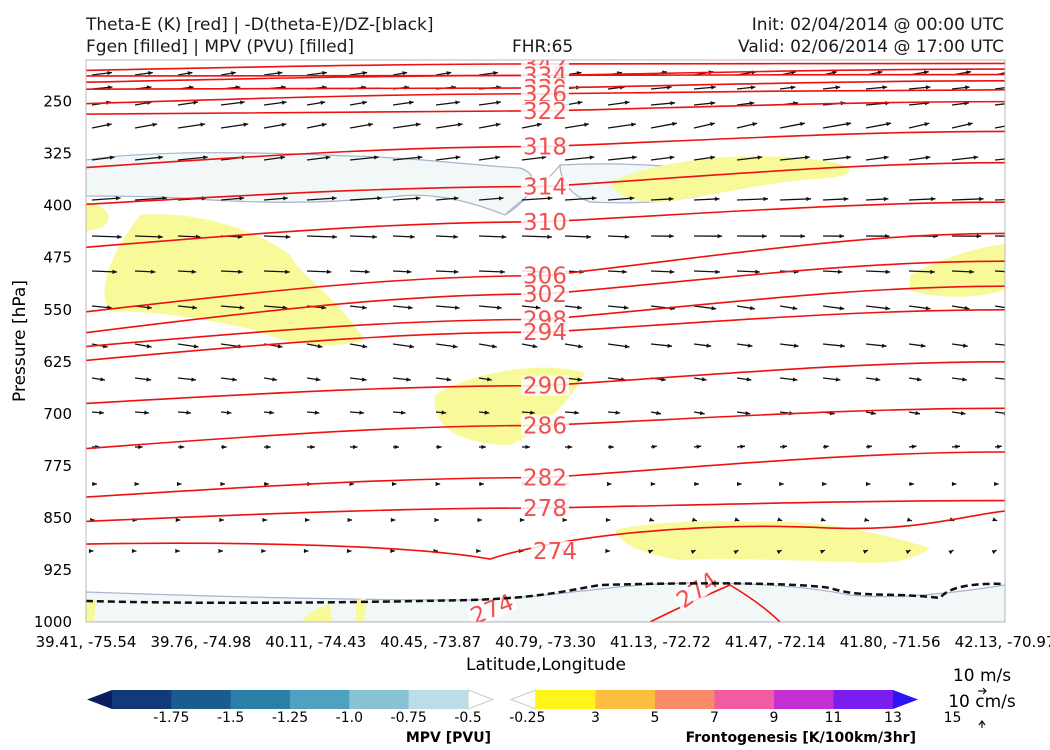  Describe the element at coordinates (715, 603) in the screenshot. I see `theta-e-contour-274b` at that location.